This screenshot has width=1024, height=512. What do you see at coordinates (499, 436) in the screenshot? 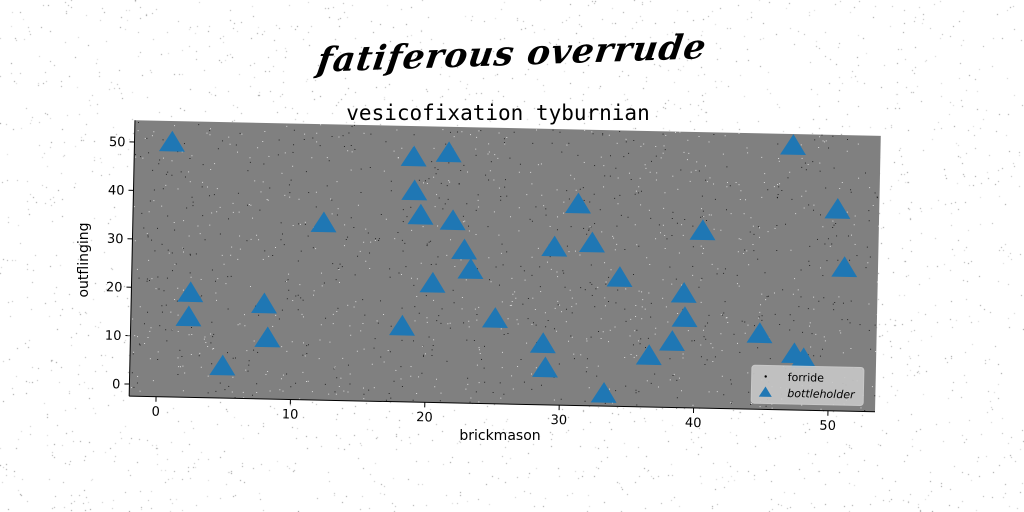
I see `x-axis-label: brickmason` at bounding box center [499, 436].